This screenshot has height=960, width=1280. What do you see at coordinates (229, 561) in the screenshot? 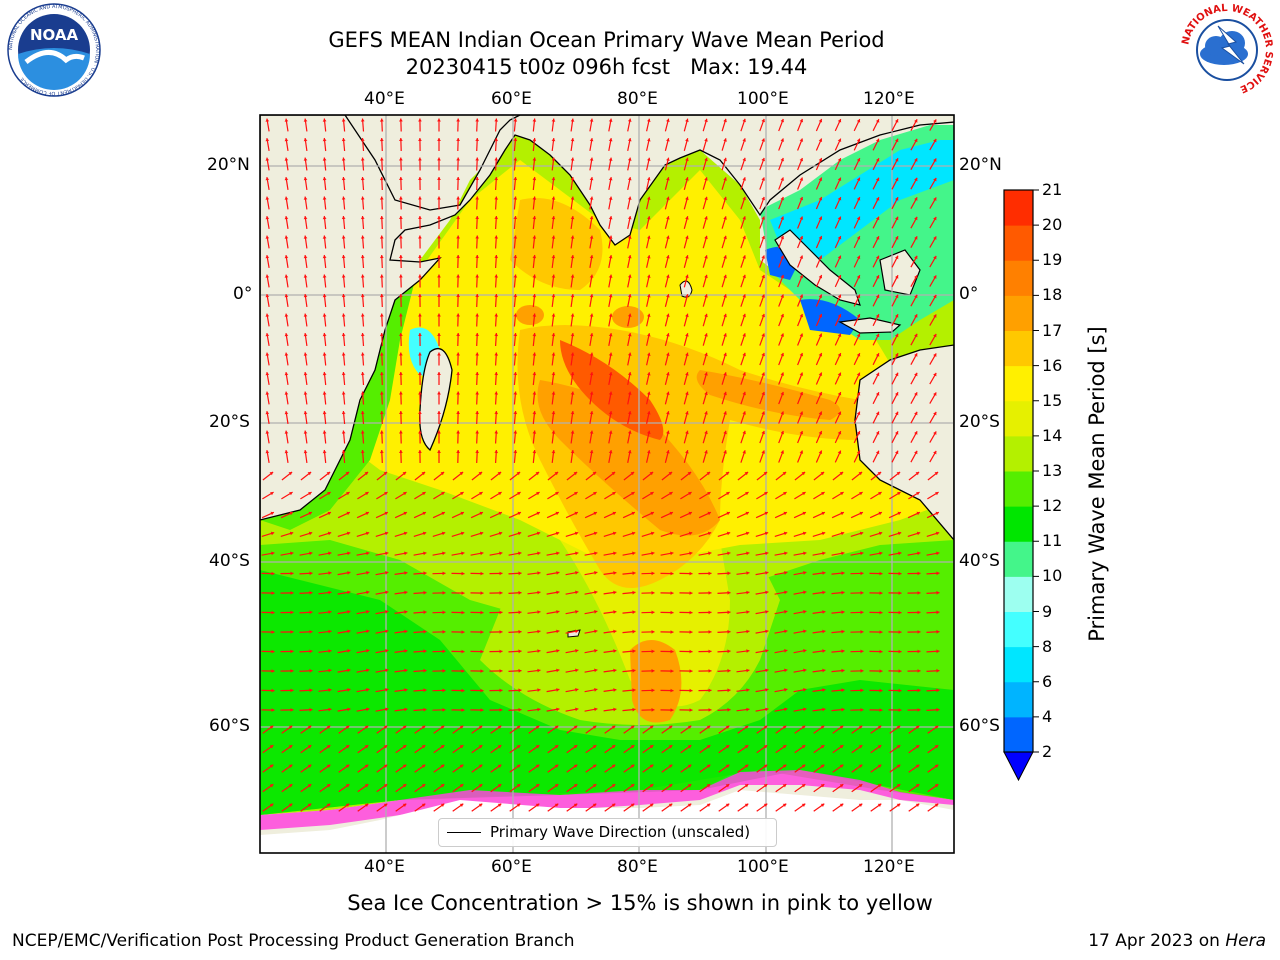
I see `lat-tick-left-40s: 40°S` at bounding box center [229, 561].